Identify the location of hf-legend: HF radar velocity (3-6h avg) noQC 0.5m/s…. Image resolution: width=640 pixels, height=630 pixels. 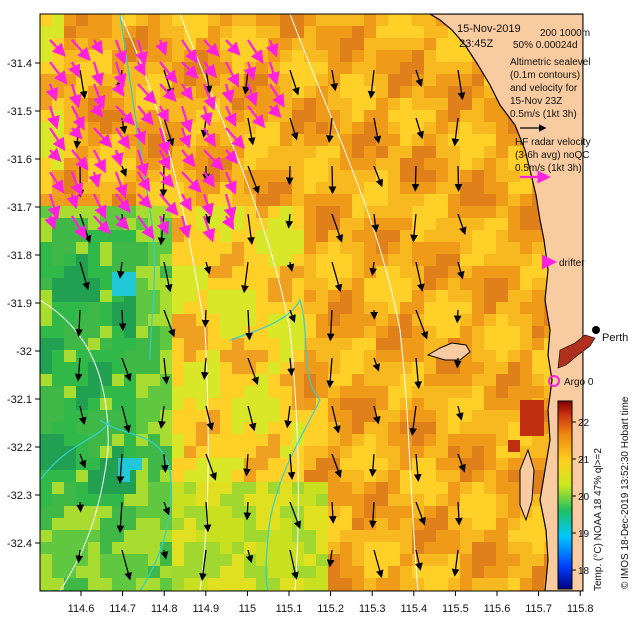
(553, 160).